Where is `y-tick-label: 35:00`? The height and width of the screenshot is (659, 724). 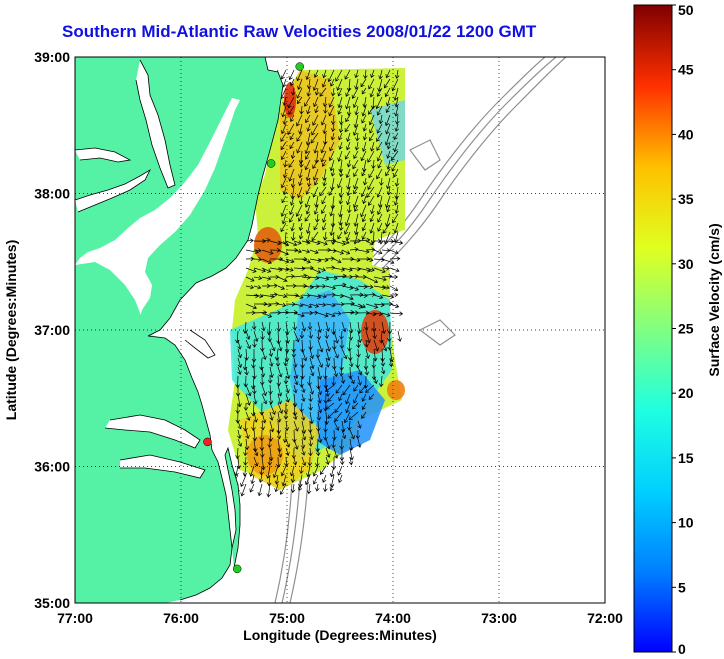
y-tick-label: 35:00 is located at coordinates (52, 603).